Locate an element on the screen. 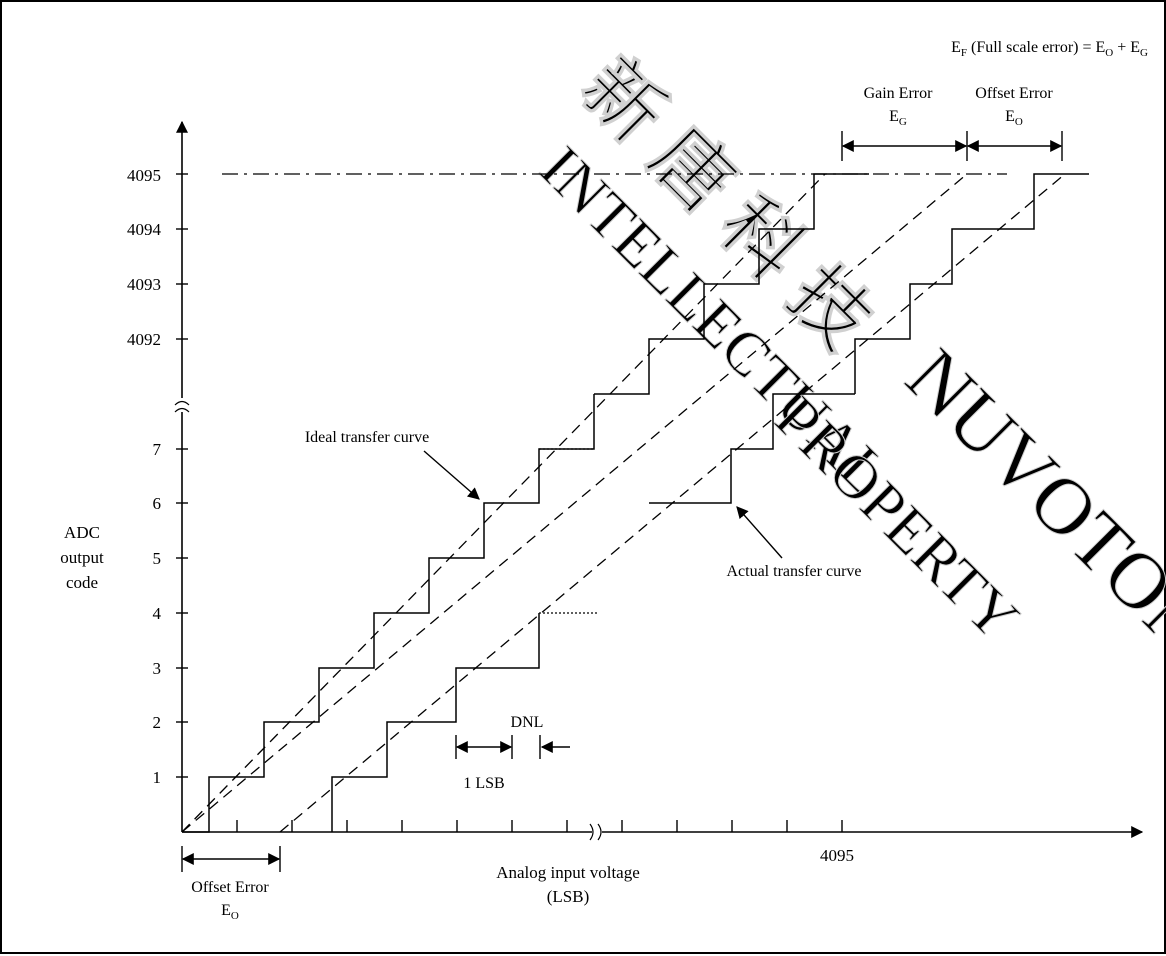  y-tick-label: 4093 is located at coordinates (144, 284).